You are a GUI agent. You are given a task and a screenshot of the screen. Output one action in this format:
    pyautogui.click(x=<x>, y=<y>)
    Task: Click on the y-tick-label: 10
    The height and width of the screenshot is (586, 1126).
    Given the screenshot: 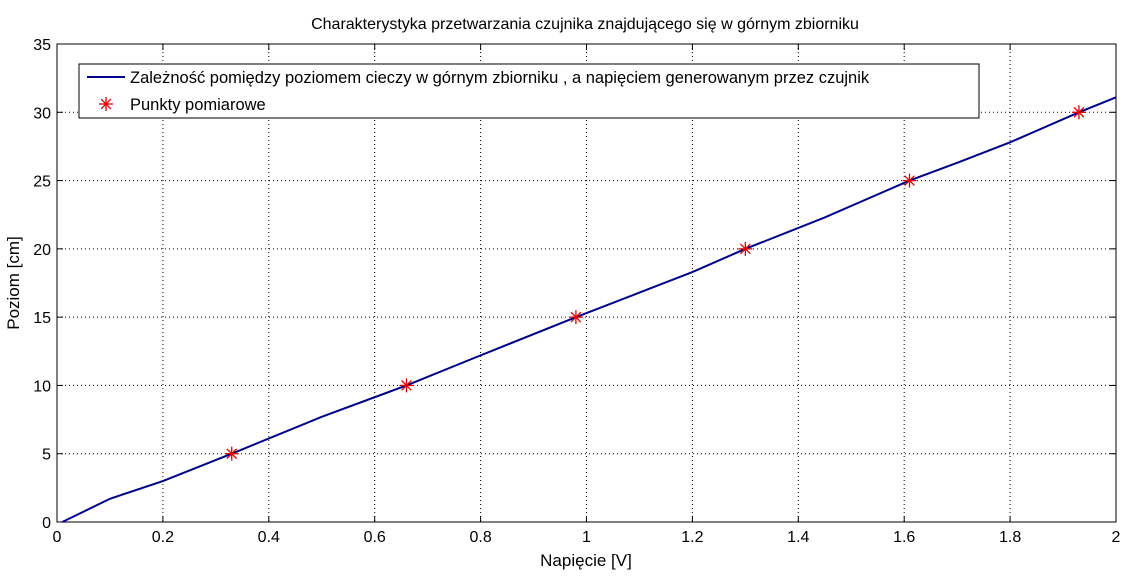 What is the action you would take?
    pyautogui.click(x=42, y=386)
    